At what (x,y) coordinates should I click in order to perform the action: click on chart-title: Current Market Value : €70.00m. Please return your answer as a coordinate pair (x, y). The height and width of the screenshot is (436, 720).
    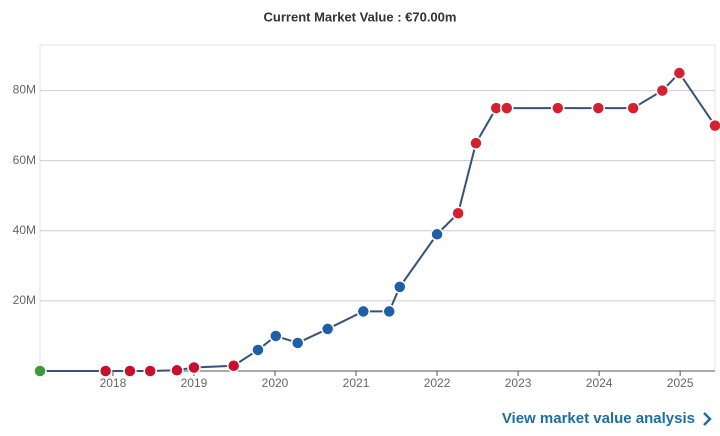
    Looking at the image, I should click on (360, 16).